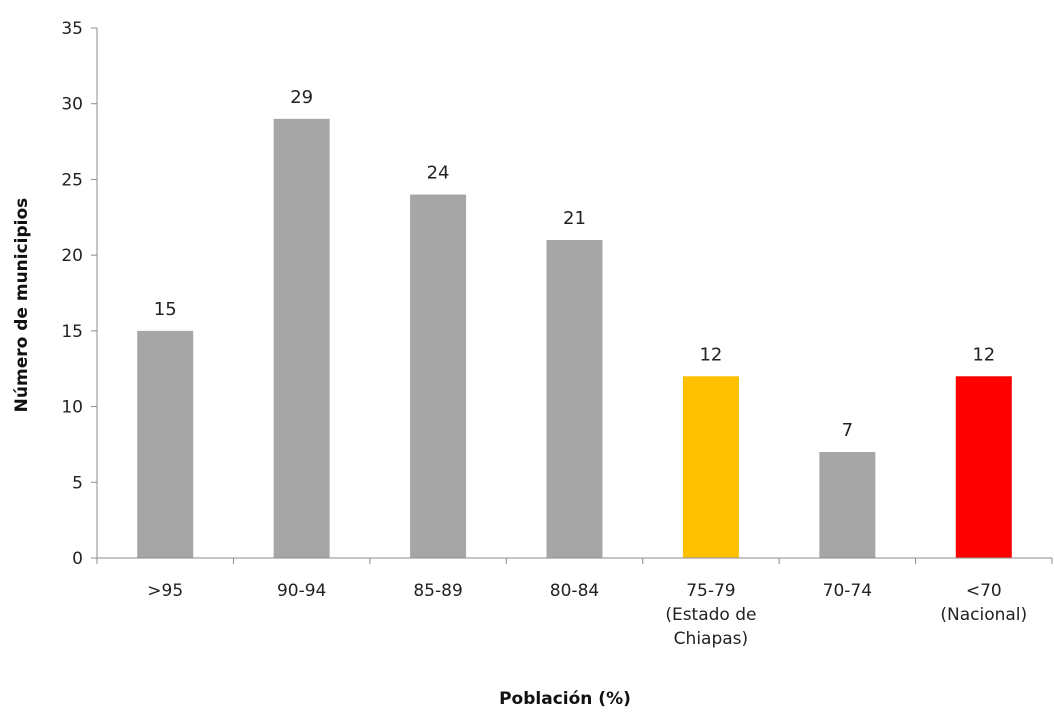 The height and width of the screenshot is (713, 1054). I want to click on bar-value-label: 21, so click(574, 218).